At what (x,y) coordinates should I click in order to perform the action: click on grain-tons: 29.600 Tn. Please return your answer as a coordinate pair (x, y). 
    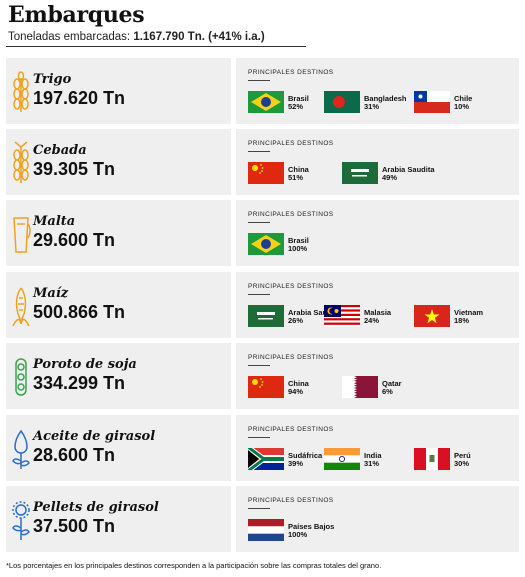
    Looking at the image, I should click on (74, 240).